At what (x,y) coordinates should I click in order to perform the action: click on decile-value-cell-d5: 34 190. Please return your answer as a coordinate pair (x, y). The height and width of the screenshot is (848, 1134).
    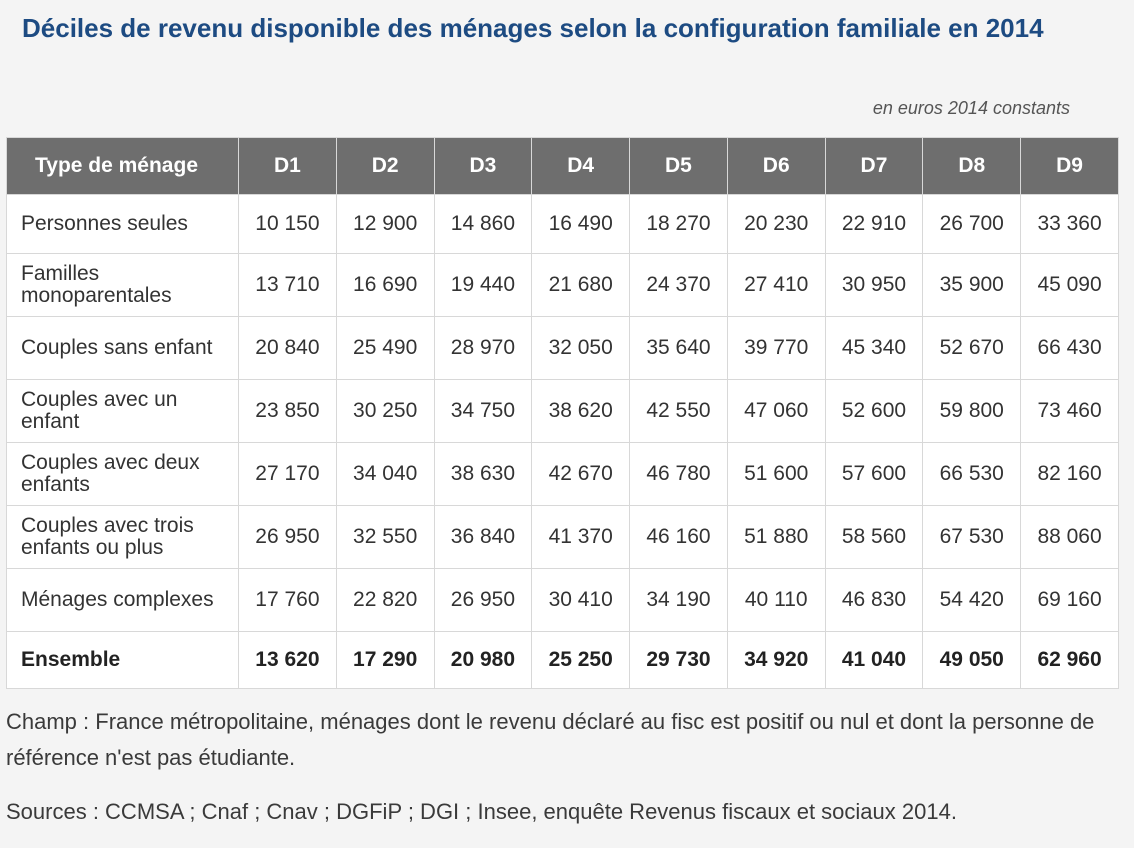
    Looking at the image, I should click on (678, 600).